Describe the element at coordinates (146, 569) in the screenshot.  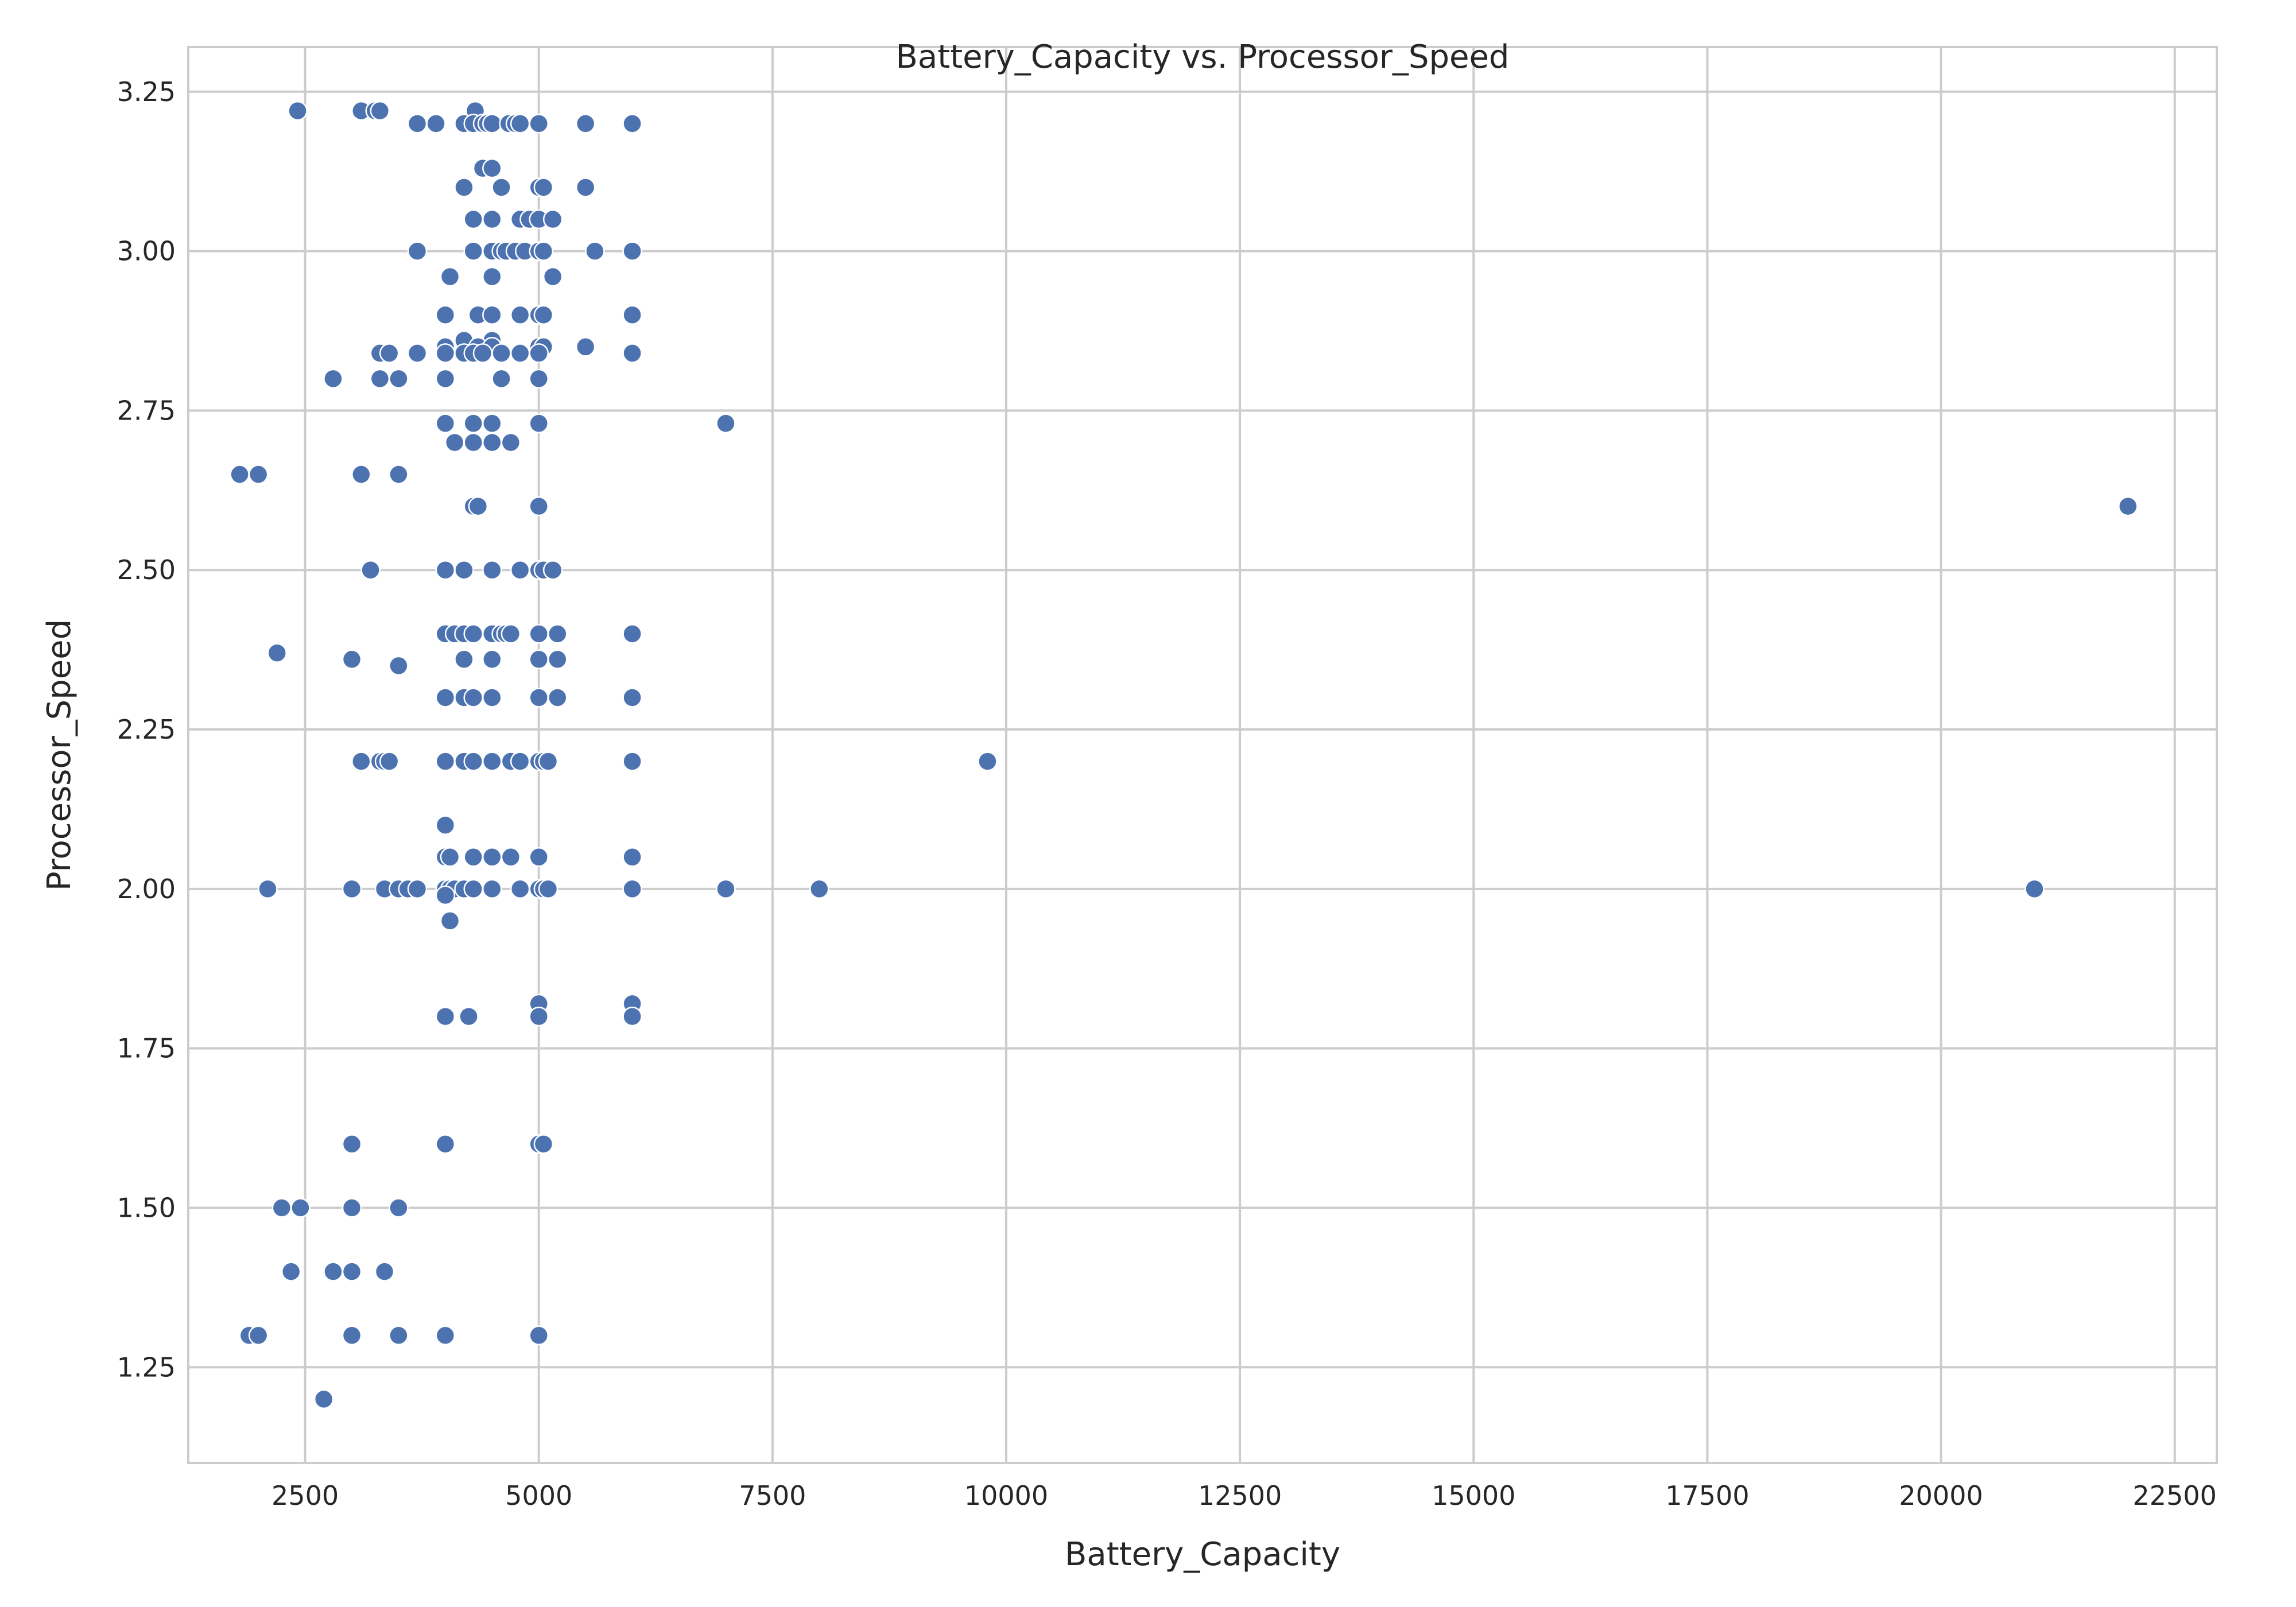
I see `y-tick-label: 2.50` at that location.